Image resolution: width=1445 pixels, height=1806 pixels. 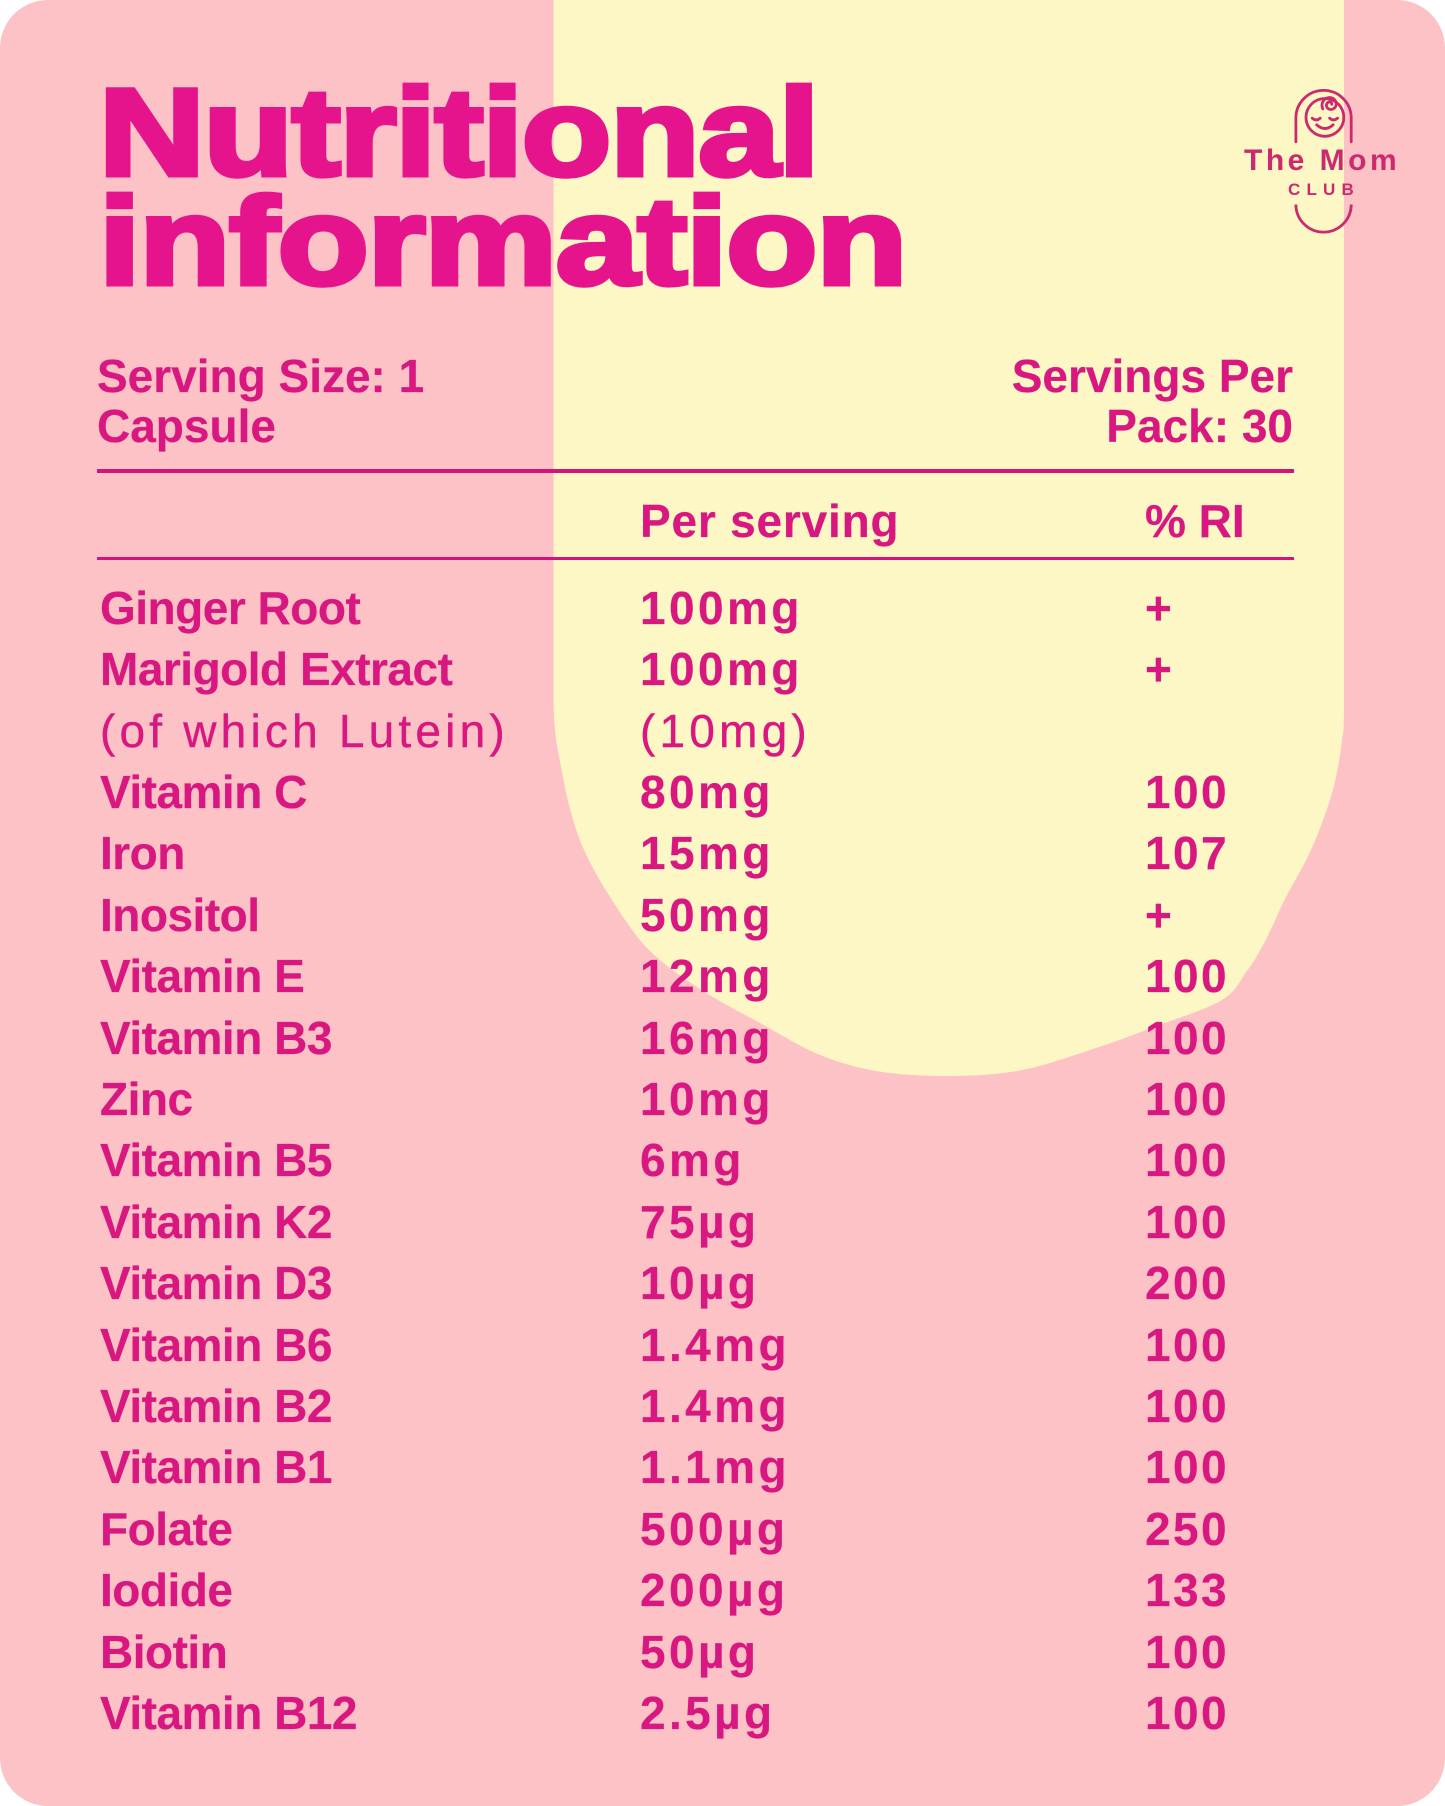 What do you see at coordinates (1324, 189) in the screenshot?
I see `svg-text: CLUB` at bounding box center [1324, 189].